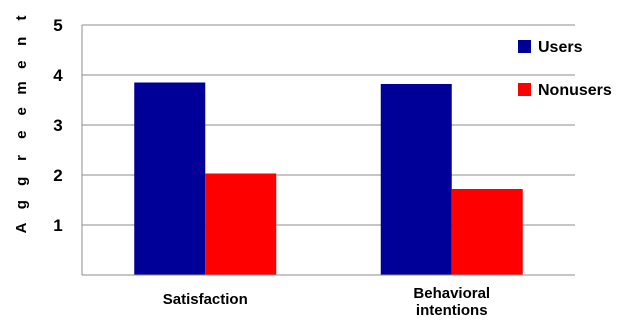 The width and height of the screenshot is (625, 326). I want to click on legend: Users Nonusers, so click(565, 69).